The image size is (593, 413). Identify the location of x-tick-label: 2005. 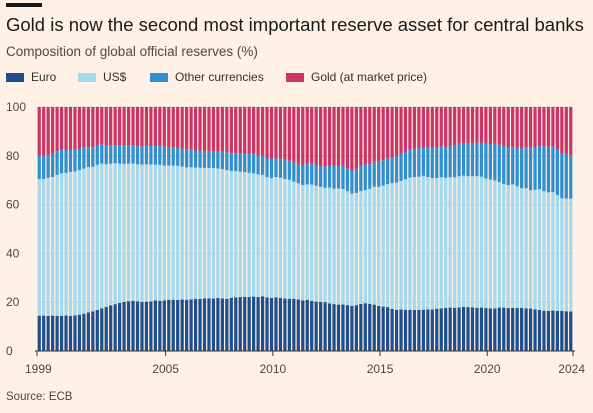
(165, 369).